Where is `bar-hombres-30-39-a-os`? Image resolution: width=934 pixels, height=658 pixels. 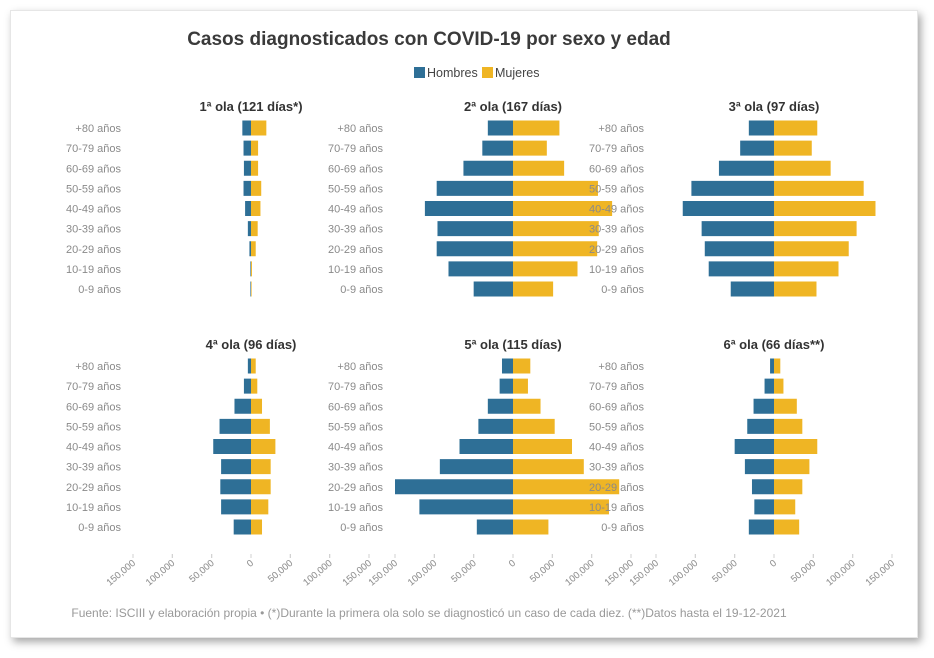 bar-hombres-30-39-a-os is located at coordinates (236, 467).